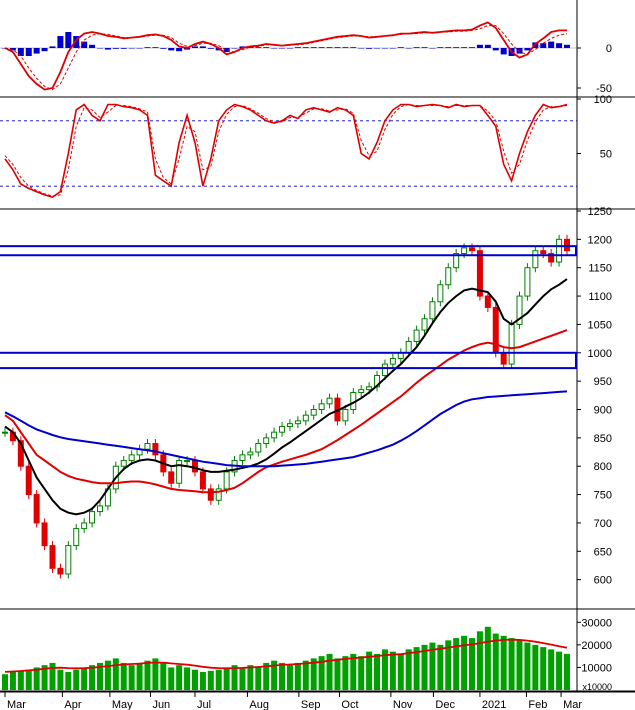 The width and height of the screenshot is (635, 710). I want to click on x-tick-label: Nov, so click(403, 704).